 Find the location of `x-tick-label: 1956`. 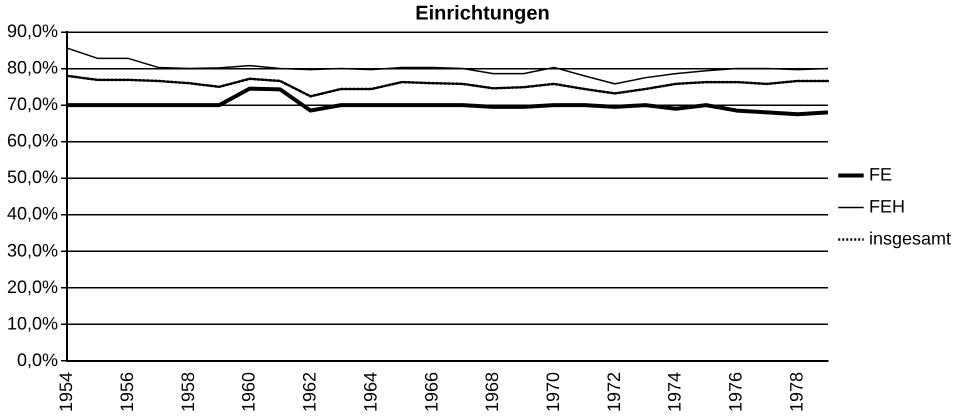

x-tick-label: 1956 is located at coordinates (126, 392).